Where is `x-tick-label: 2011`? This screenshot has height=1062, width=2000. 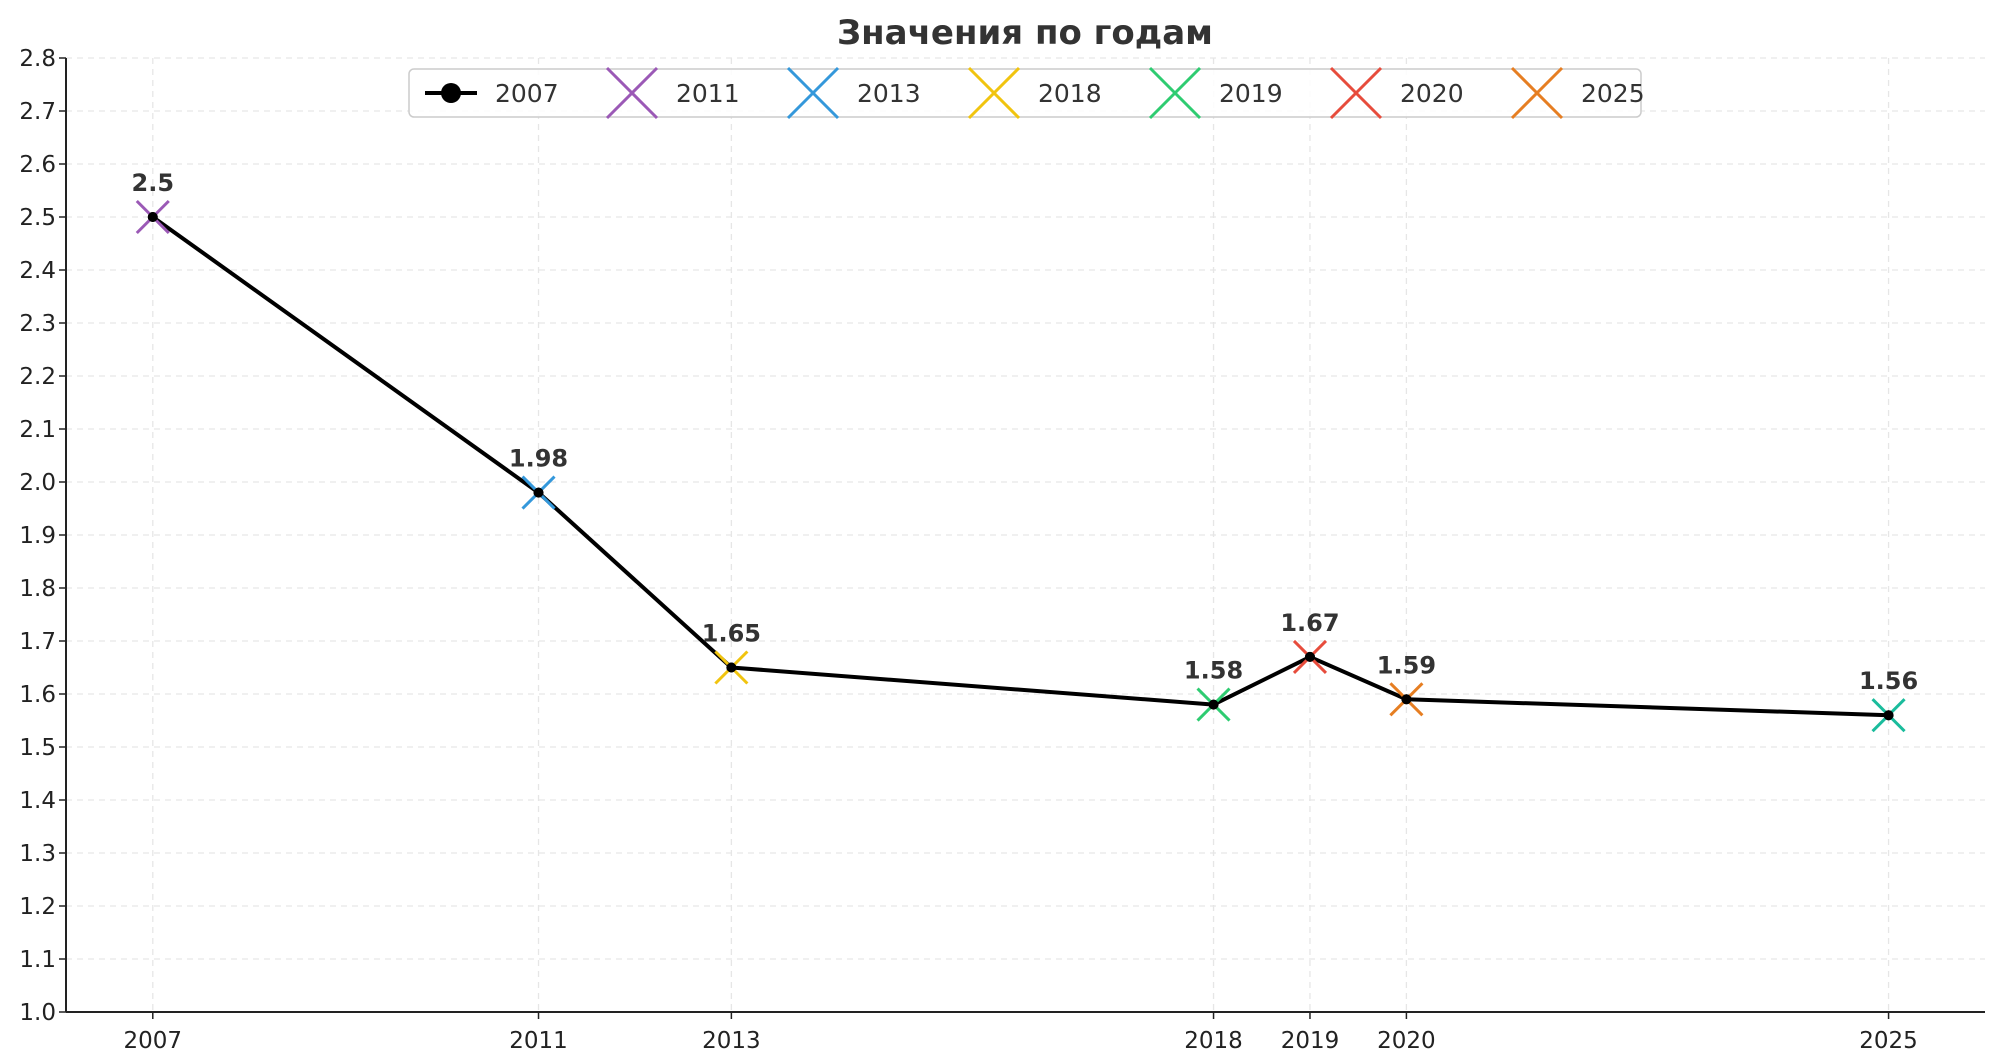
x-tick-label: 2011 is located at coordinates (538, 1041).